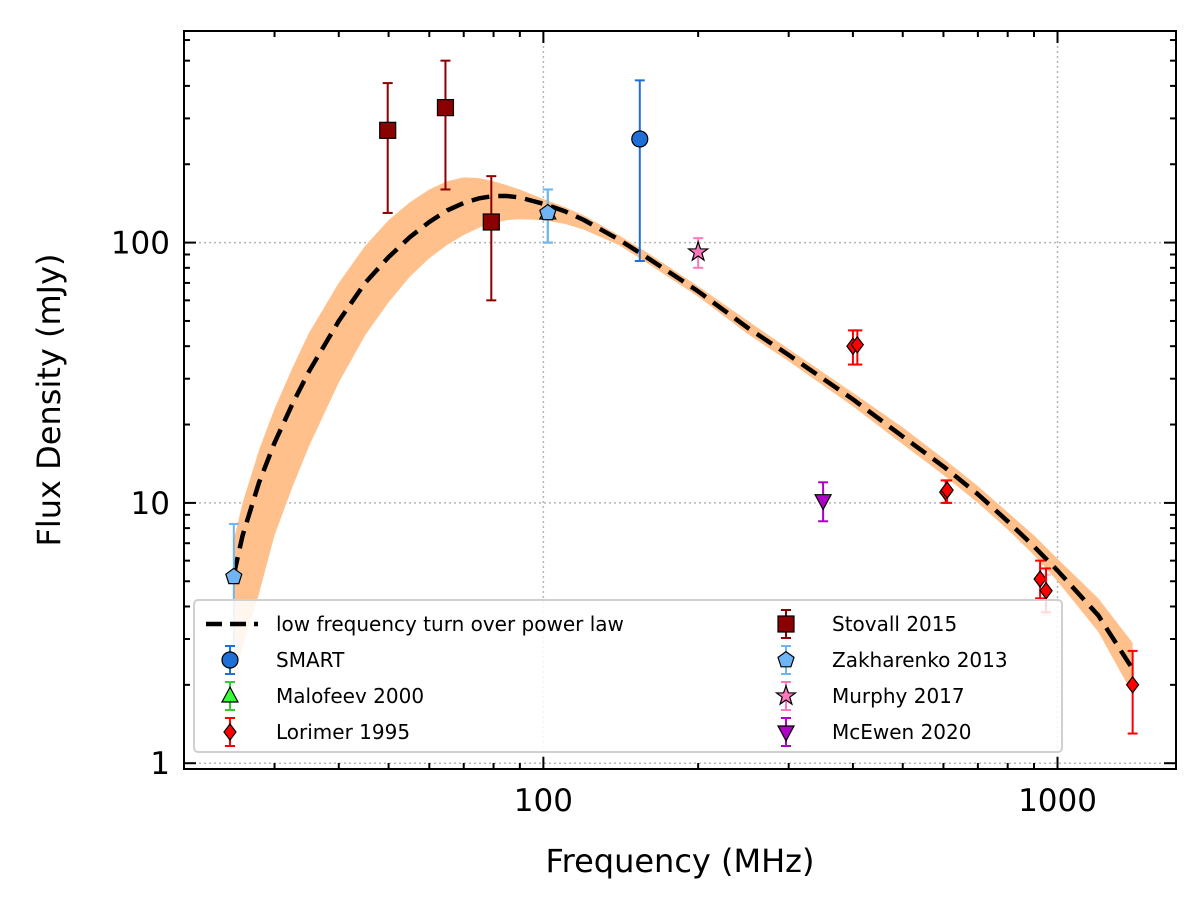 The height and width of the screenshot is (914, 1204). I want to click on x-axis-title: Frequency (MHz), so click(680, 861).